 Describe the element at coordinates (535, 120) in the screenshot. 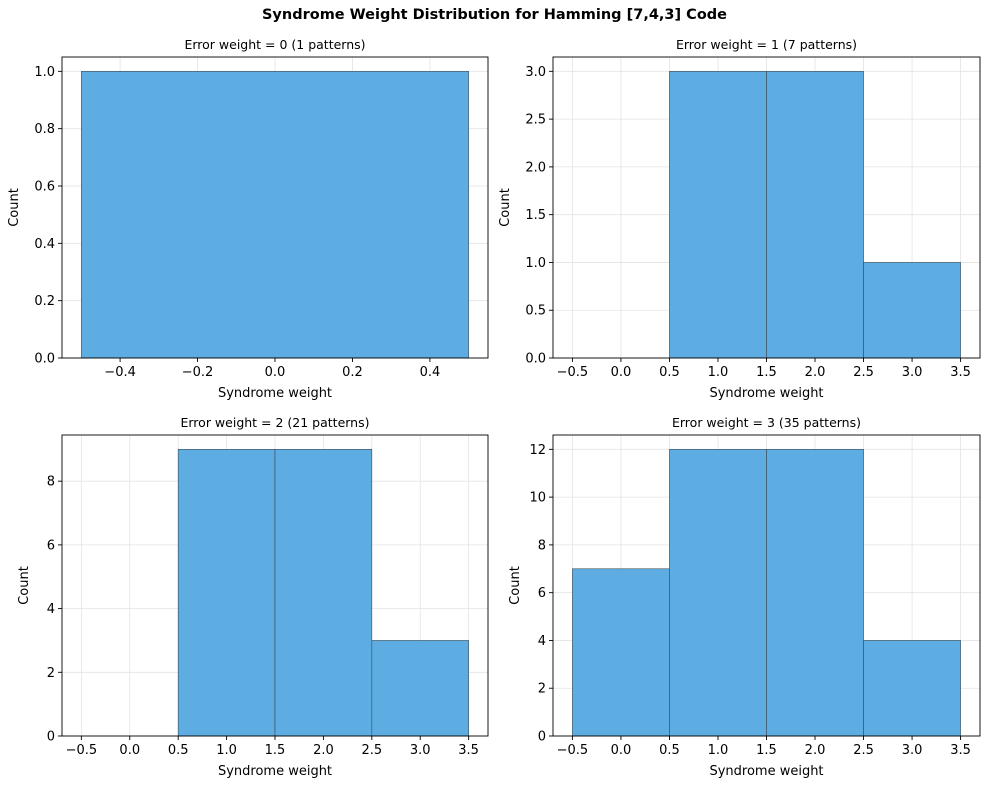

I see `y-tick-label: 2.5` at that location.